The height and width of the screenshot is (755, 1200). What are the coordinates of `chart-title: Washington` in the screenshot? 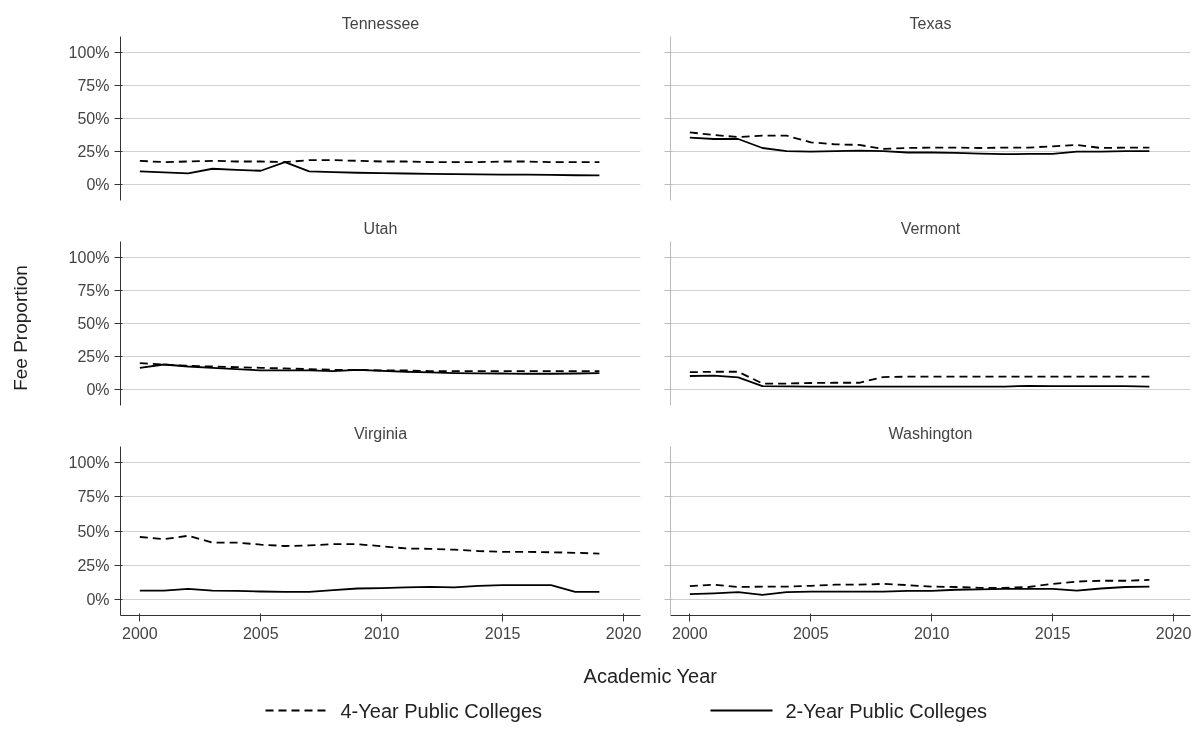 It's located at (930, 433).